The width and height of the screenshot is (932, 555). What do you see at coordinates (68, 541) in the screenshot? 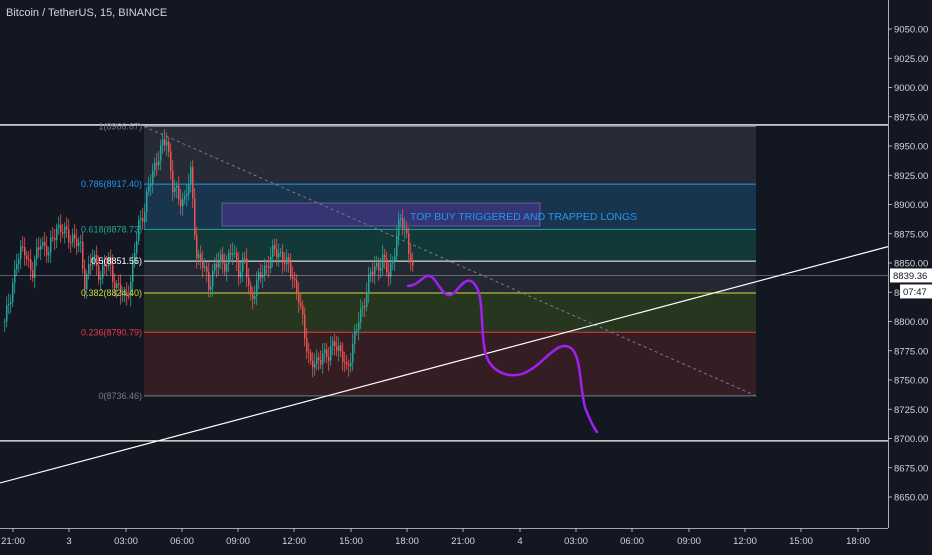
I see `time-tick-label: 3` at bounding box center [68, 541].